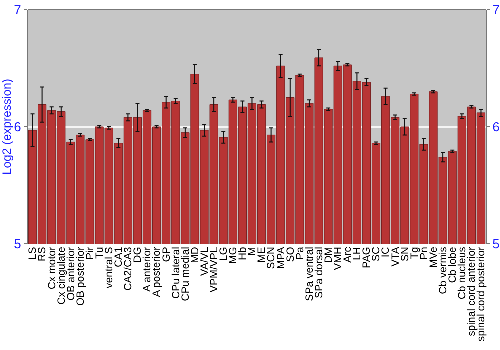  Describe the element at coordinates (414, 253) in the screenshot. I see `x-tick-label: Tg` at that location.